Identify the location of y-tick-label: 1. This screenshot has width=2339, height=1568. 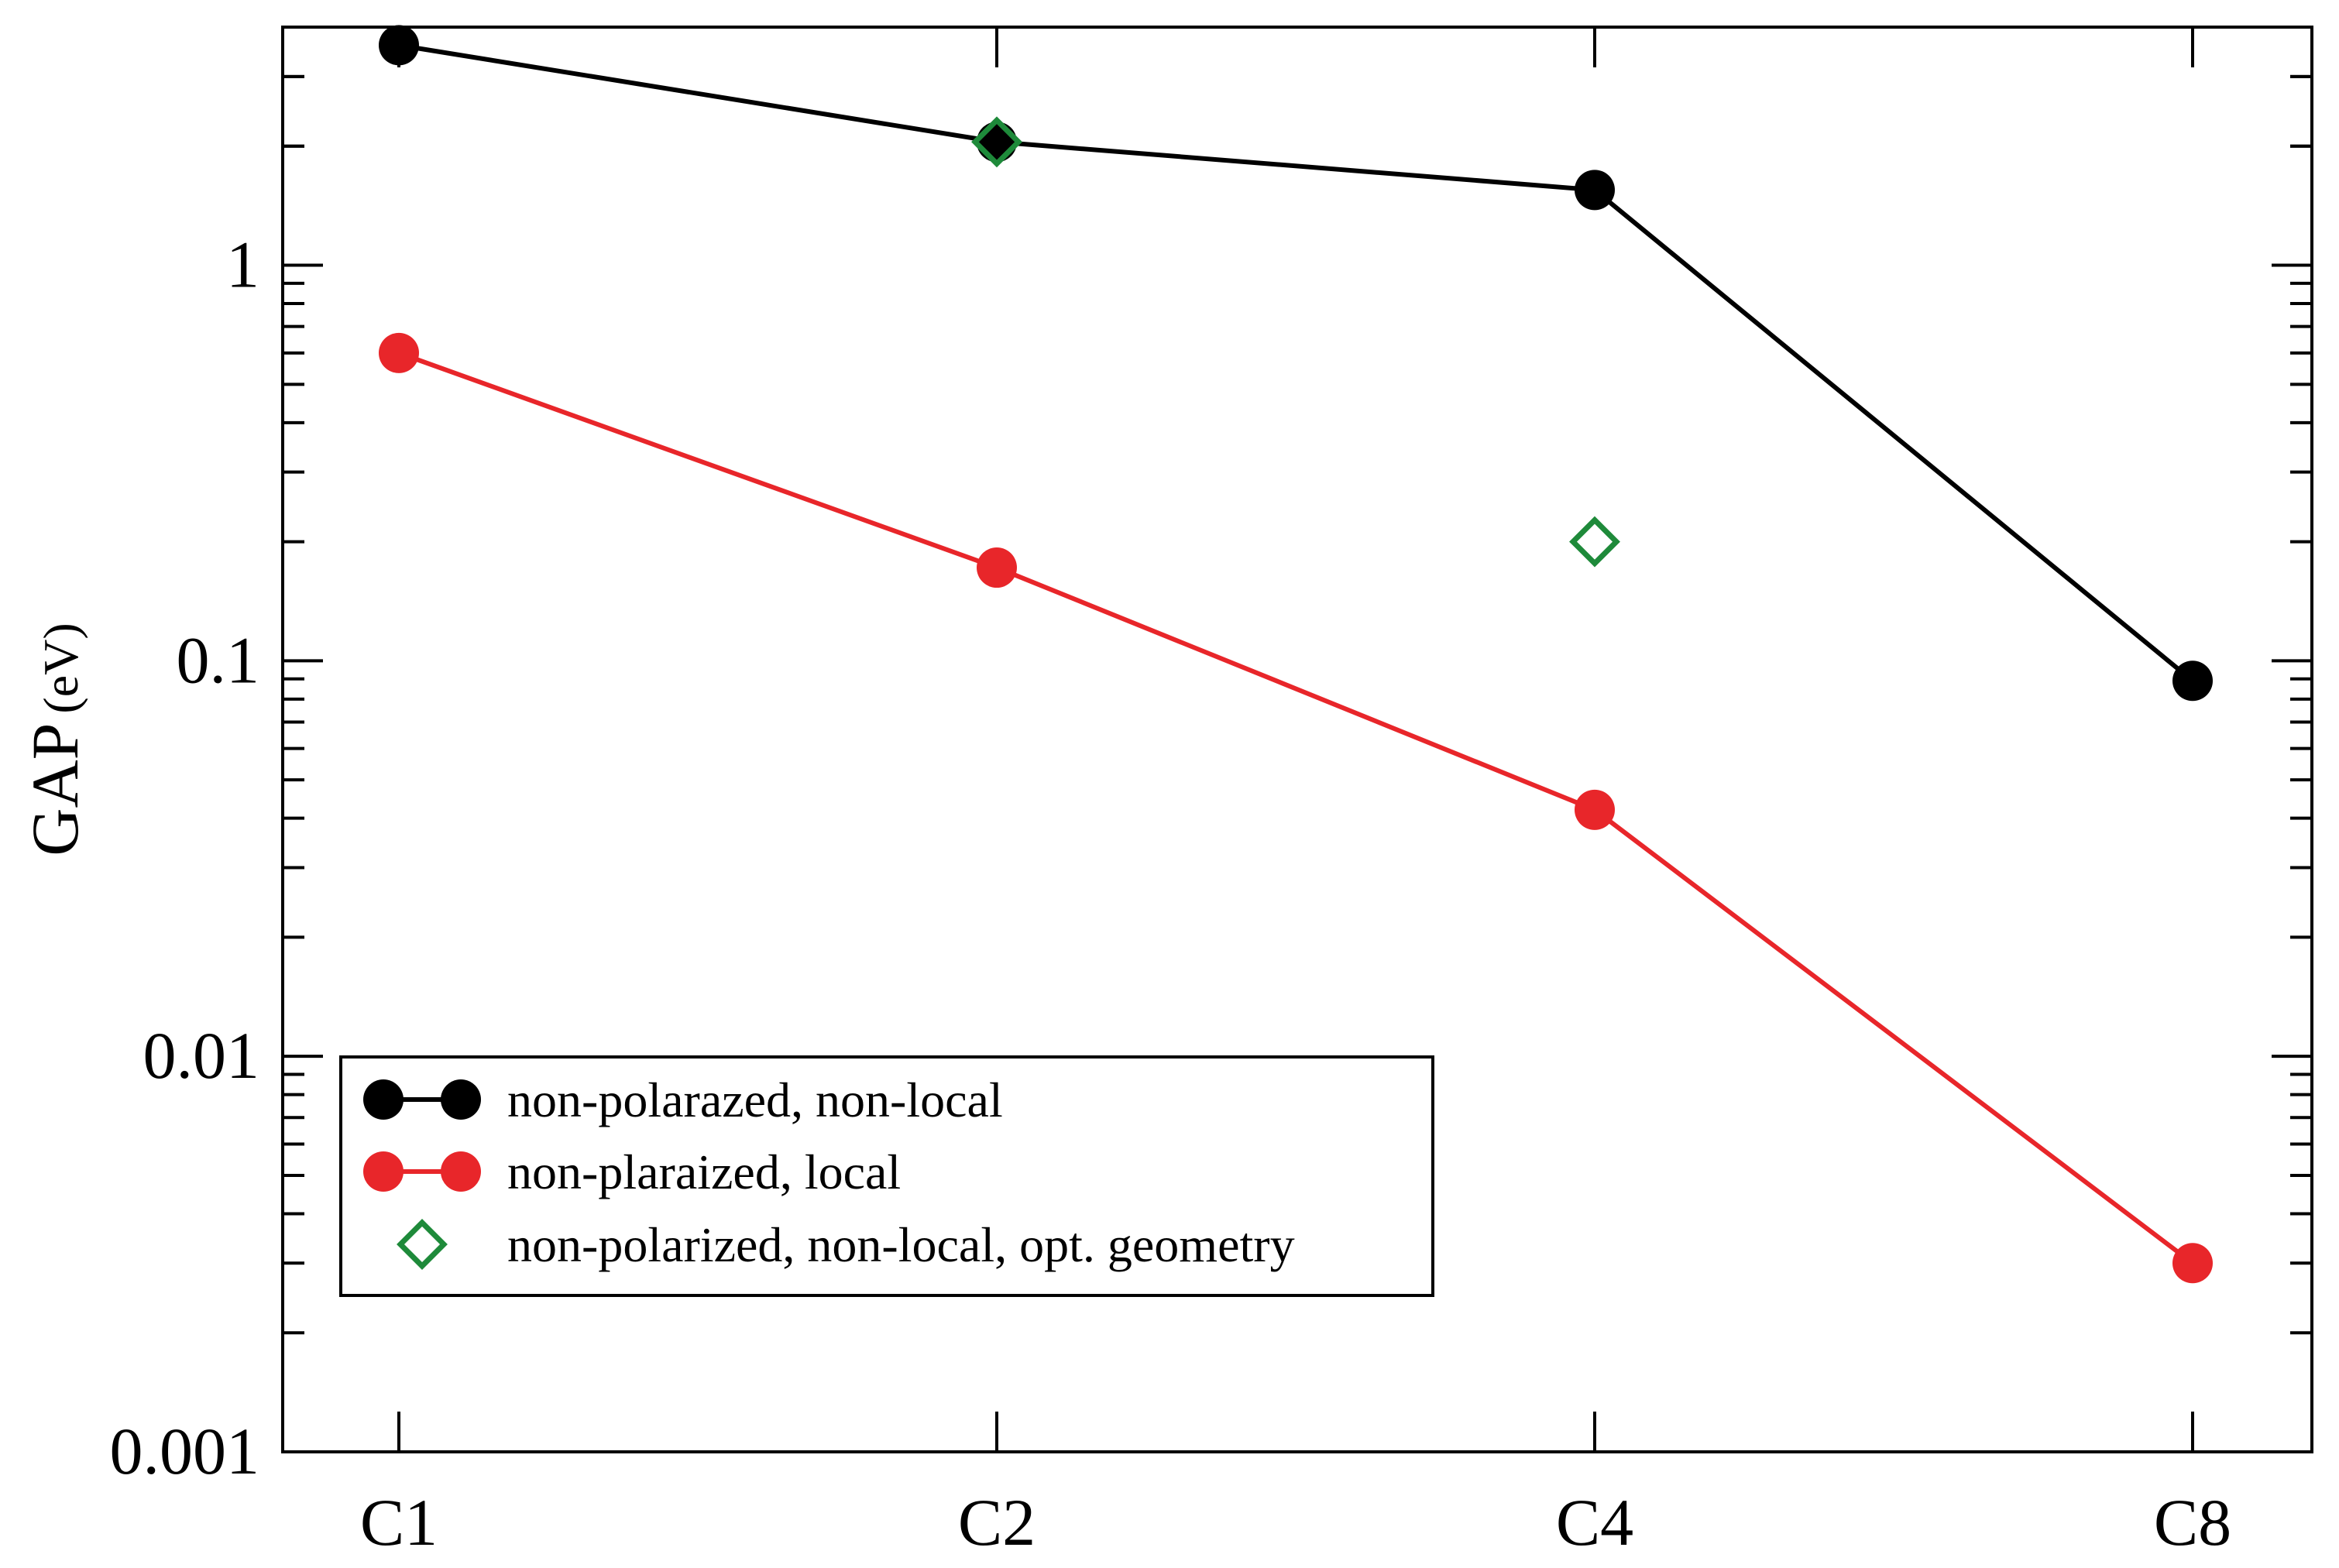
(242, 265).